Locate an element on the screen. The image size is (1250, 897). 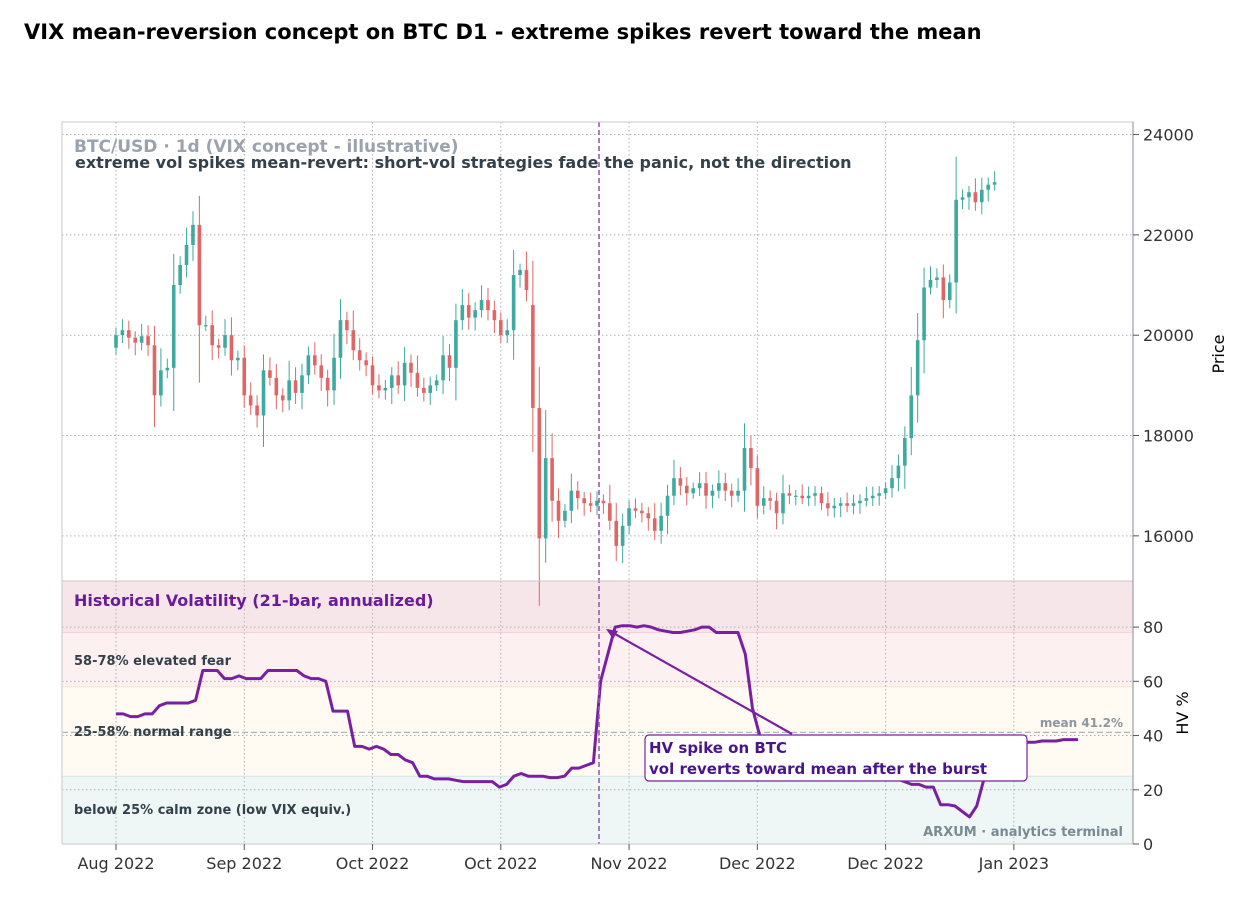
x-tick-label: Nov 2022 is located at coordinates (629, 863).